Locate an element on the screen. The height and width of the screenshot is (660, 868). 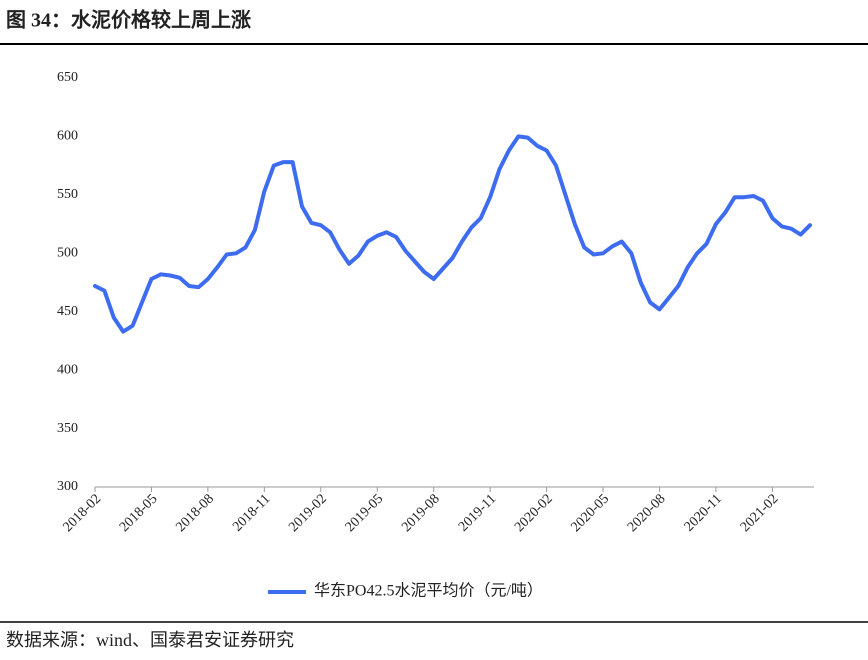
legend-label: 华东PO42.5水泥平均价（元/吨） is located at coordinates (428, 591).